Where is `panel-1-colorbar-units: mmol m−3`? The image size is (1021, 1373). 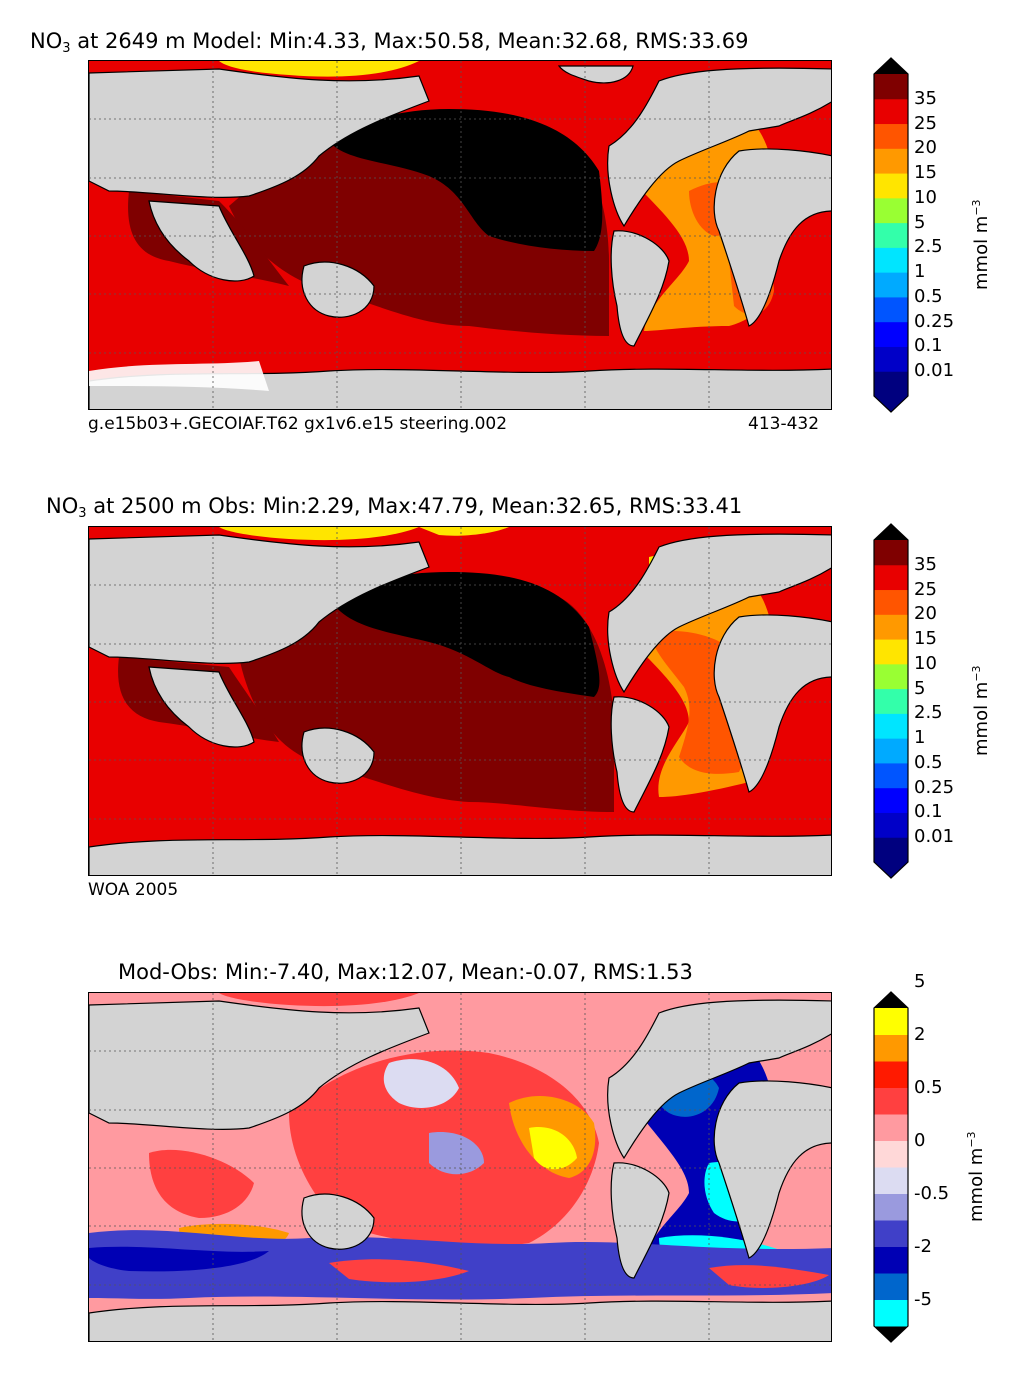
panel-1-colorbar-units: mmol m−3 is located at coordinates (981, 244).